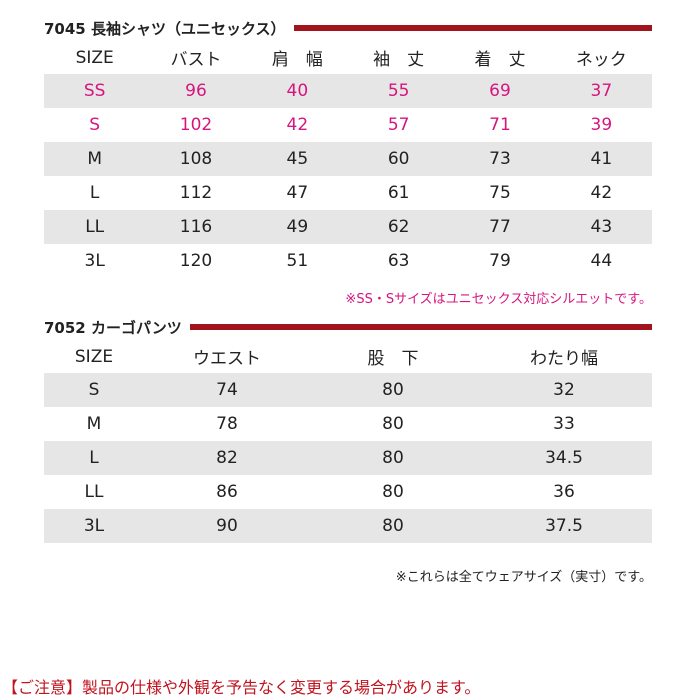 This screenshot has height=700, width=700. I want to click on table-cell: 73, so click(500, 159).